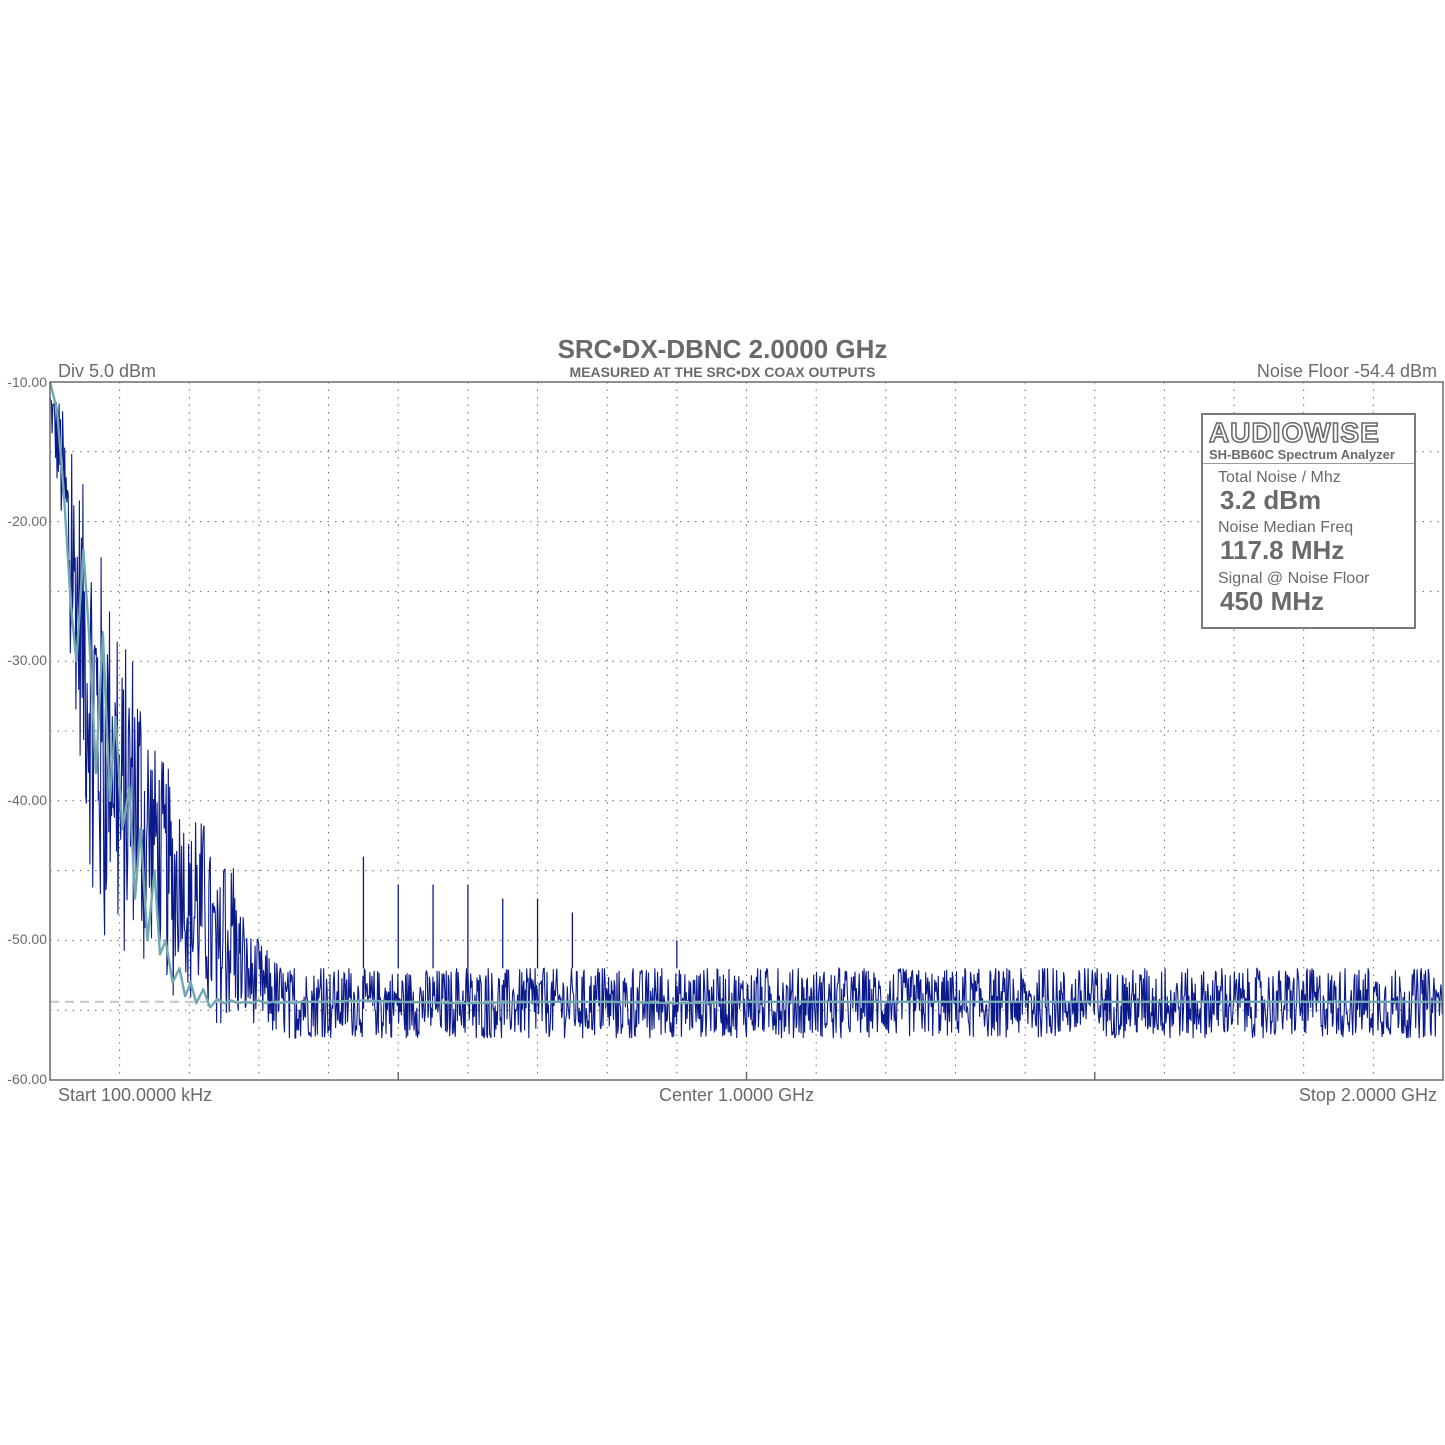 This screenshot has height=1445, width=1445. I want to click on y-tick-label: -10.00, so click(27, 382).